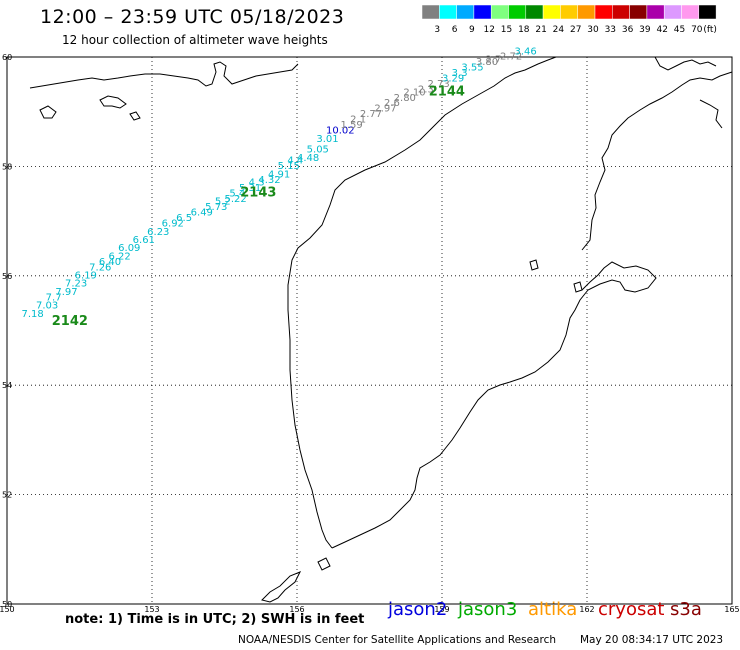 This screenshot has width=740, height=650. Describe the element at coordinates (129, 248) in the screenshot. I see `swh-point: 6.09` at that location.